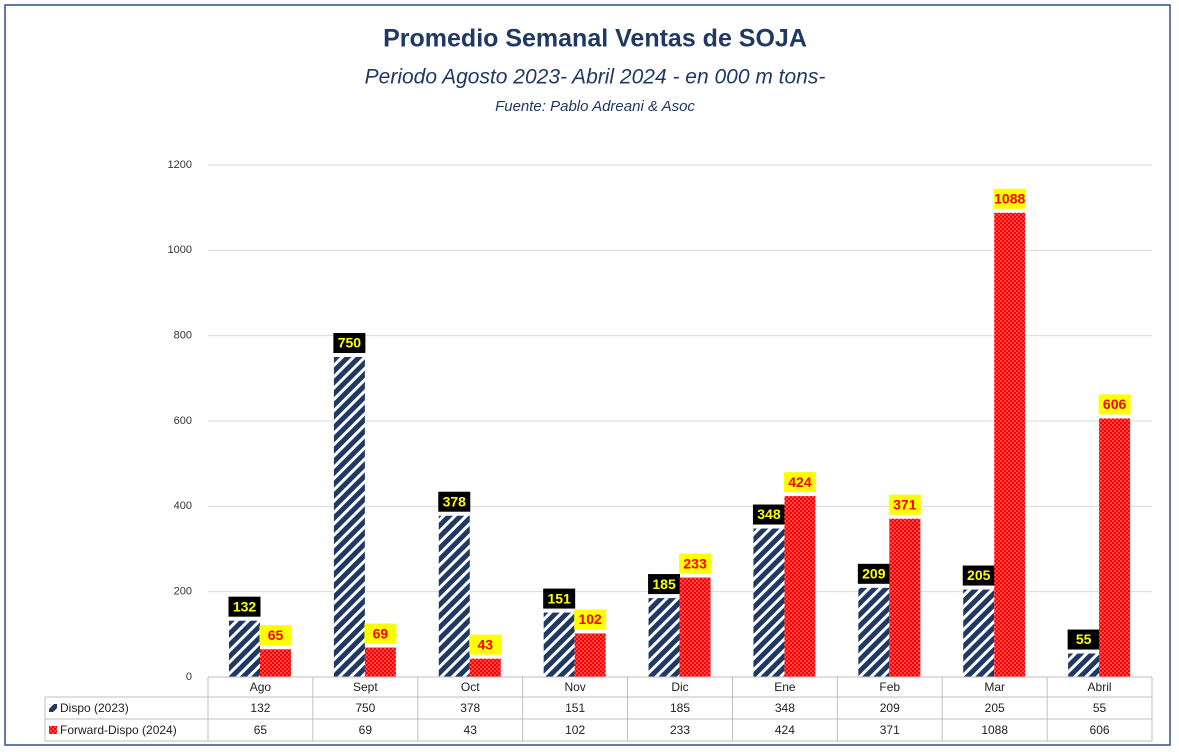 This screenshot has width=1179, height=752. What do you see at coordinates (260, 708) in the screenshot?
I see `table-cell: 132` at bounding box center [260, 708].